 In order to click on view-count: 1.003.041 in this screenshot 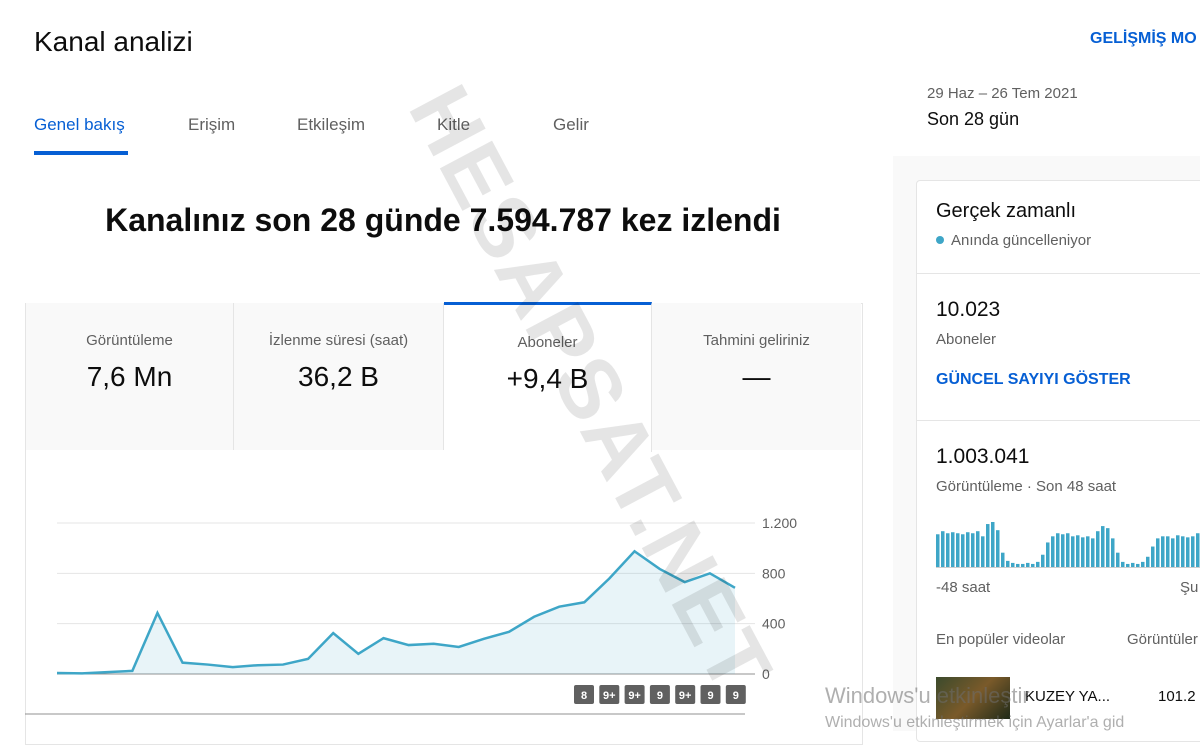, I will do `click(983, 456)`.